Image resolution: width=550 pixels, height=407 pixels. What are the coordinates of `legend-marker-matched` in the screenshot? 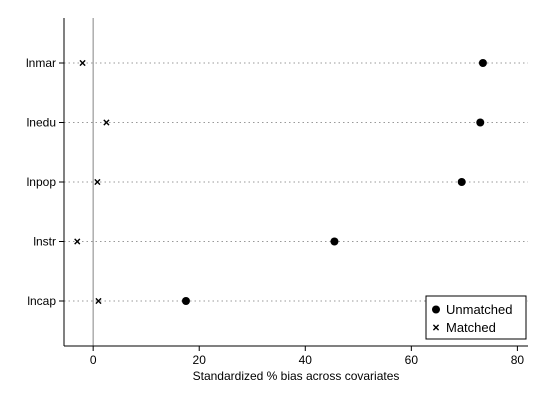 It's located at (436, 327).